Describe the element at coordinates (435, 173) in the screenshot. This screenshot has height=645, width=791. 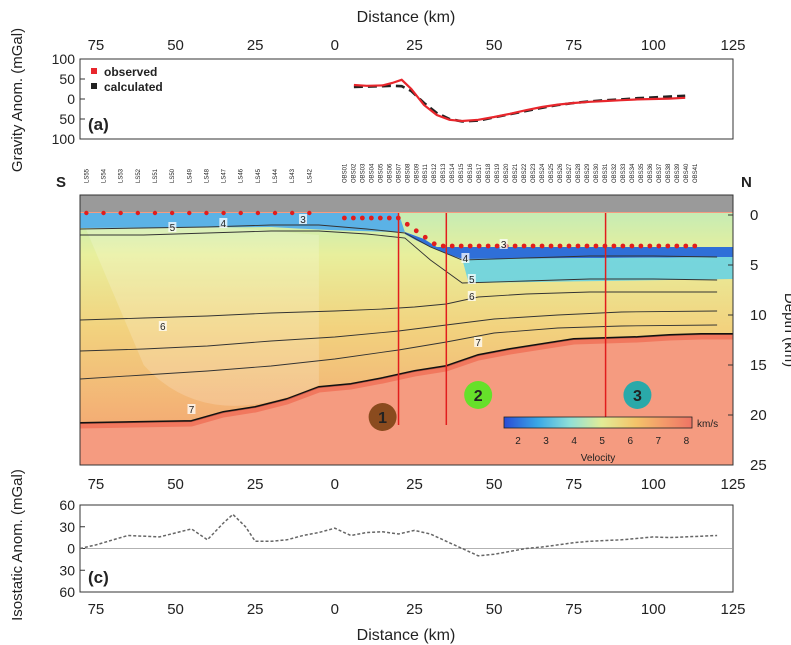
I see `station-label: OBS12` at that location.